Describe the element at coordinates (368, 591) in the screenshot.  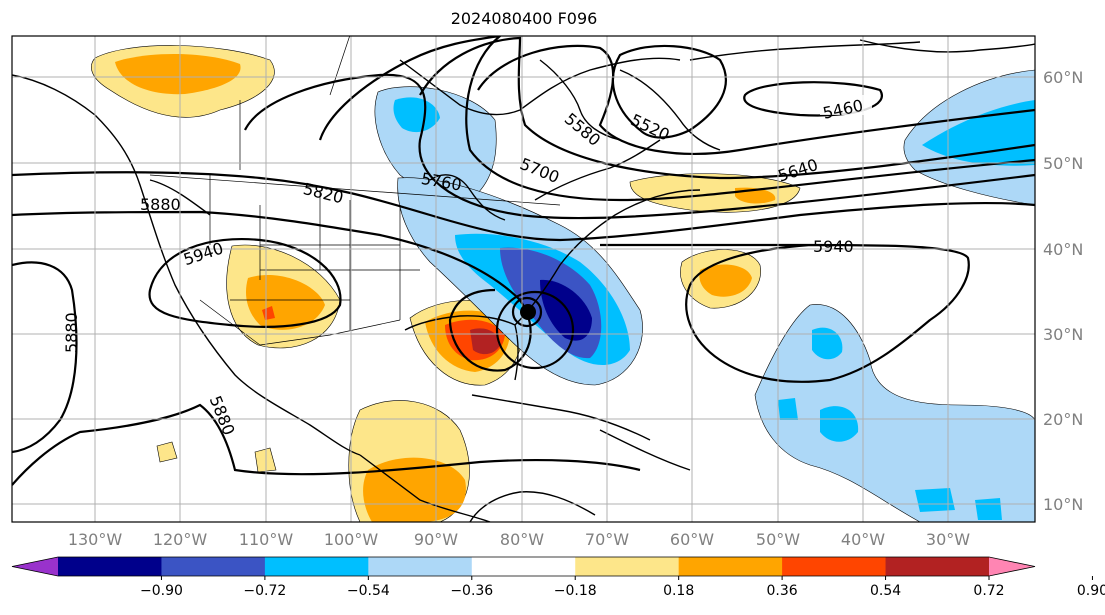
I see `colorbar-tick-label: −0.54` at that location.